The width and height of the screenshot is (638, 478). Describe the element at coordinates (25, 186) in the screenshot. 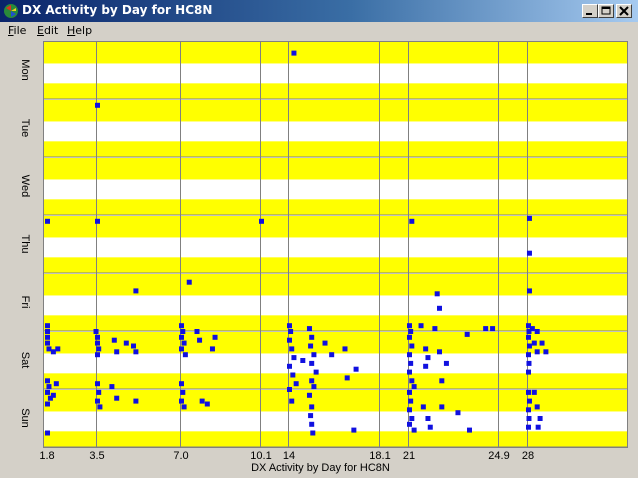

I see `day-label-wed: Wed` at that location.